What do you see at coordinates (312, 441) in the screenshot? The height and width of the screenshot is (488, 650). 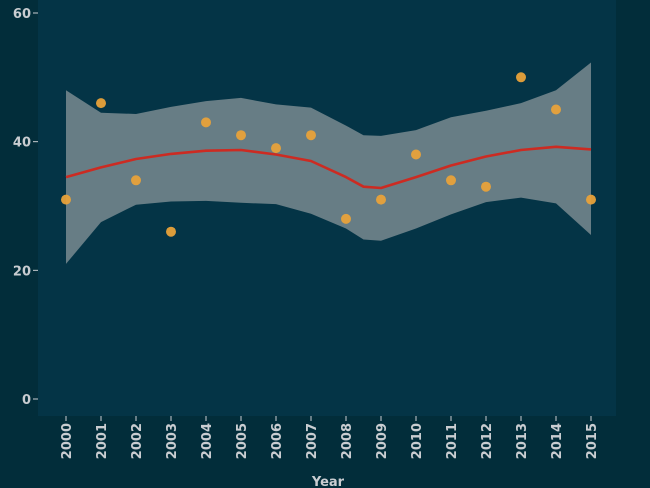 I see `x-tick-label: 2007` at bounding box center [312, 441].